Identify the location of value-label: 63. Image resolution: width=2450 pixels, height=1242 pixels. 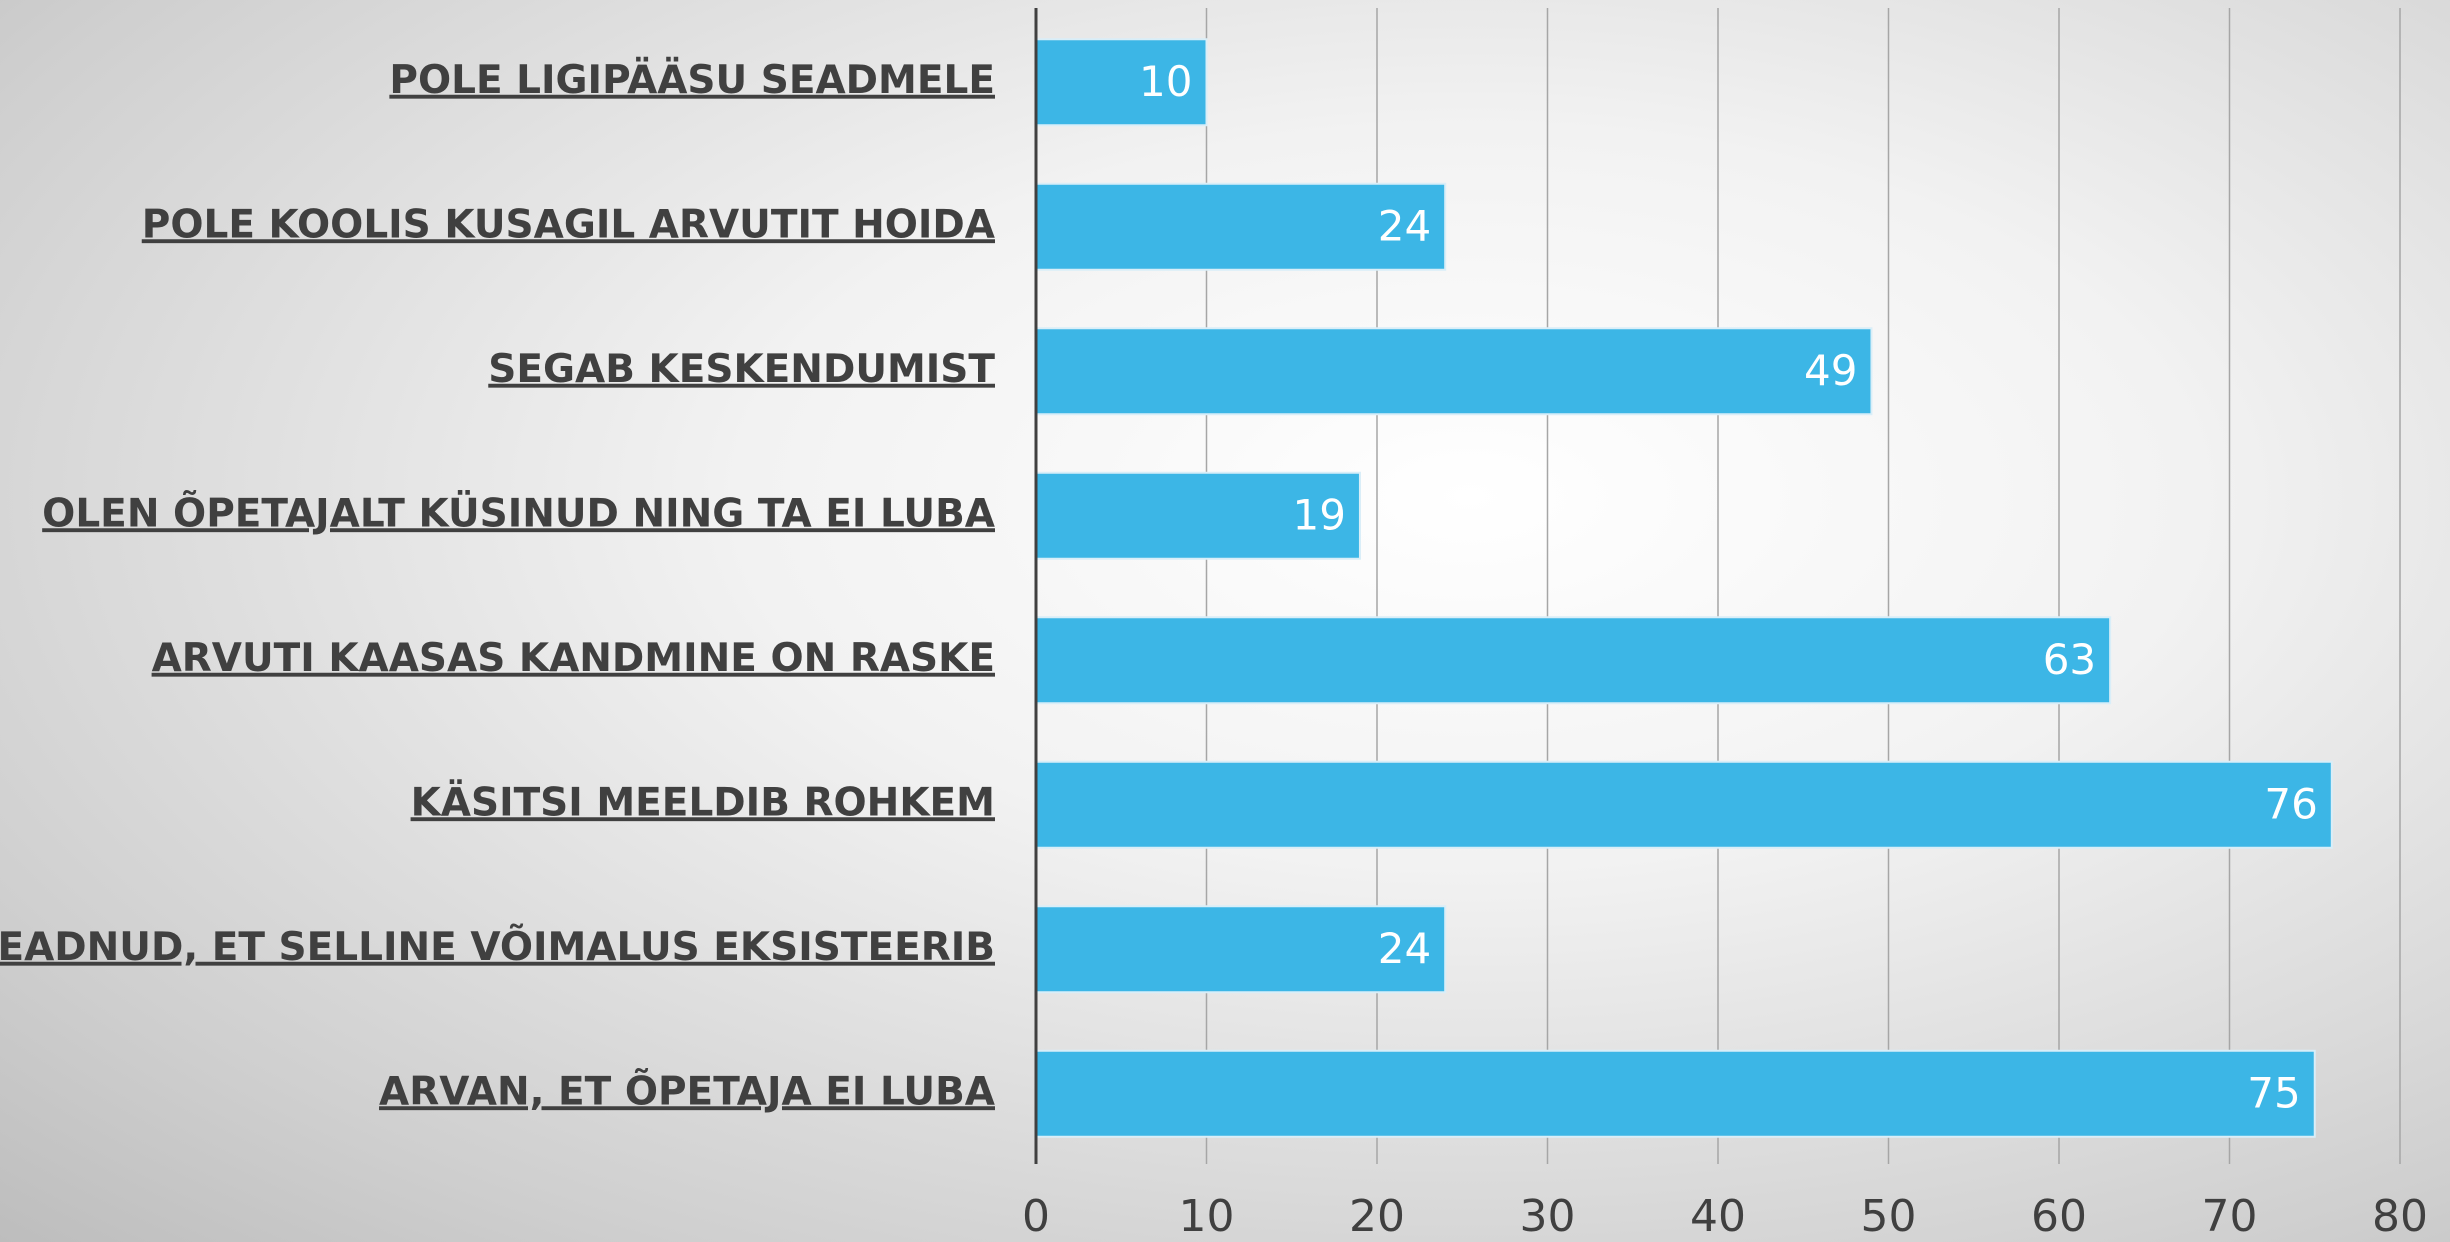
(2069, 659).